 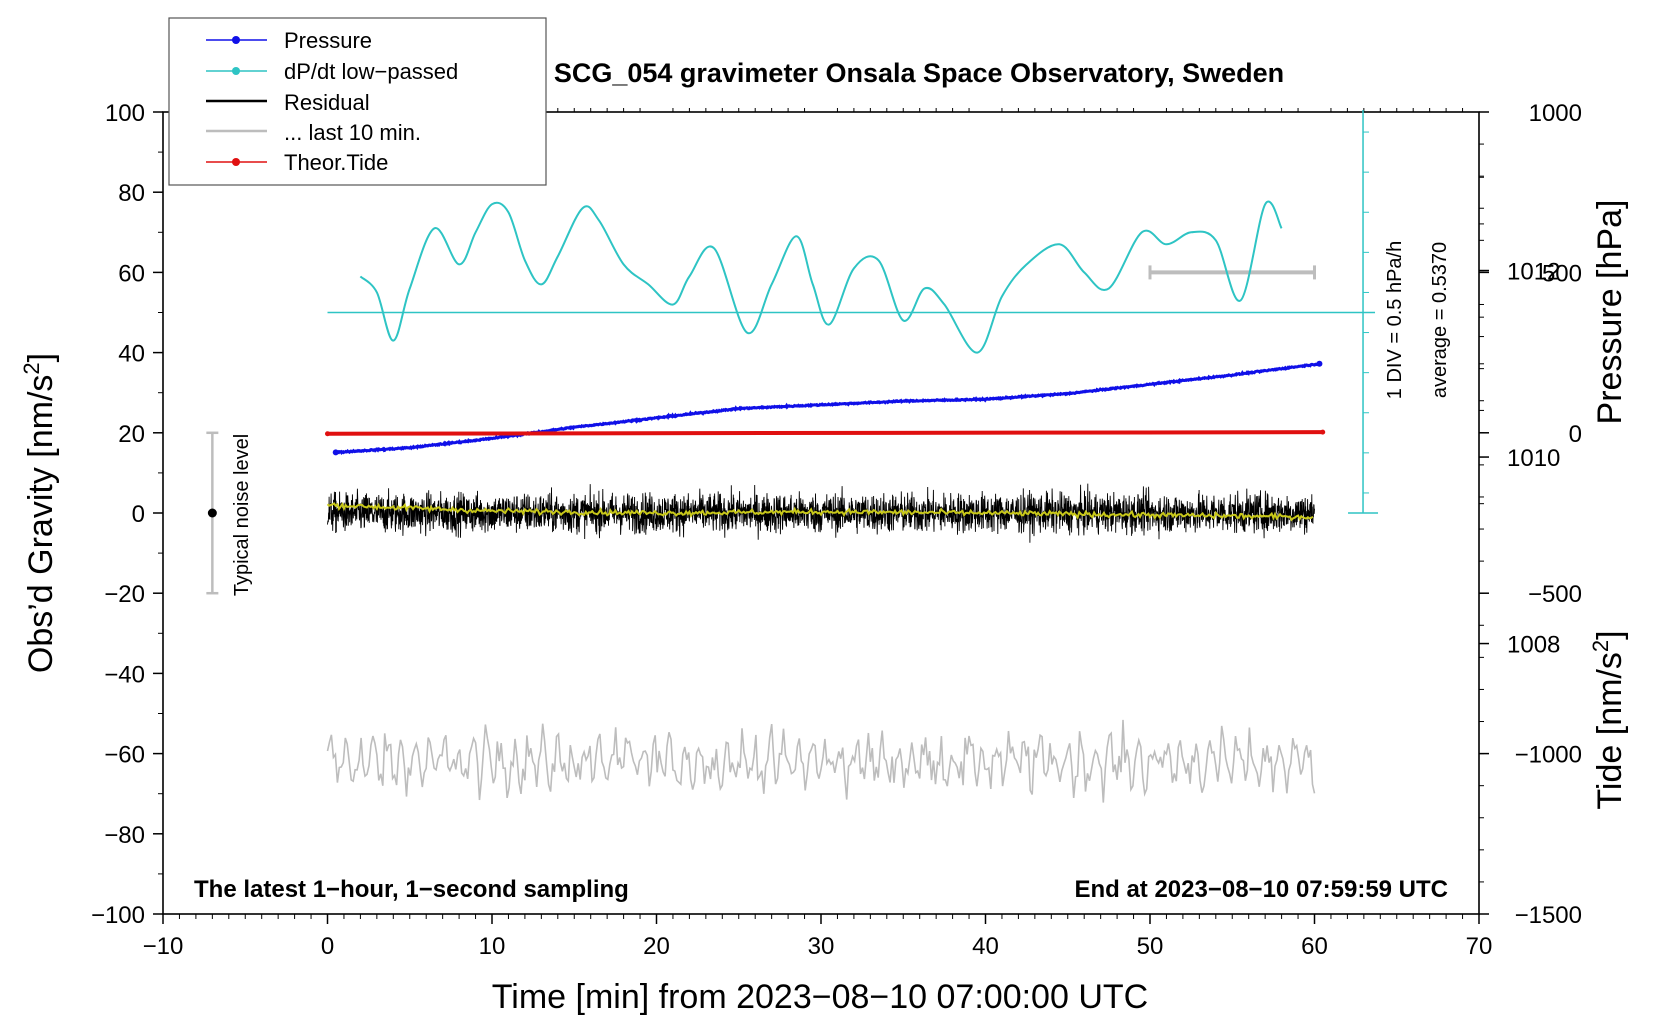 I want to click on end-time-note: End at 2023−08−10 07:59:59 UTC, so click(x=1261, y=889).